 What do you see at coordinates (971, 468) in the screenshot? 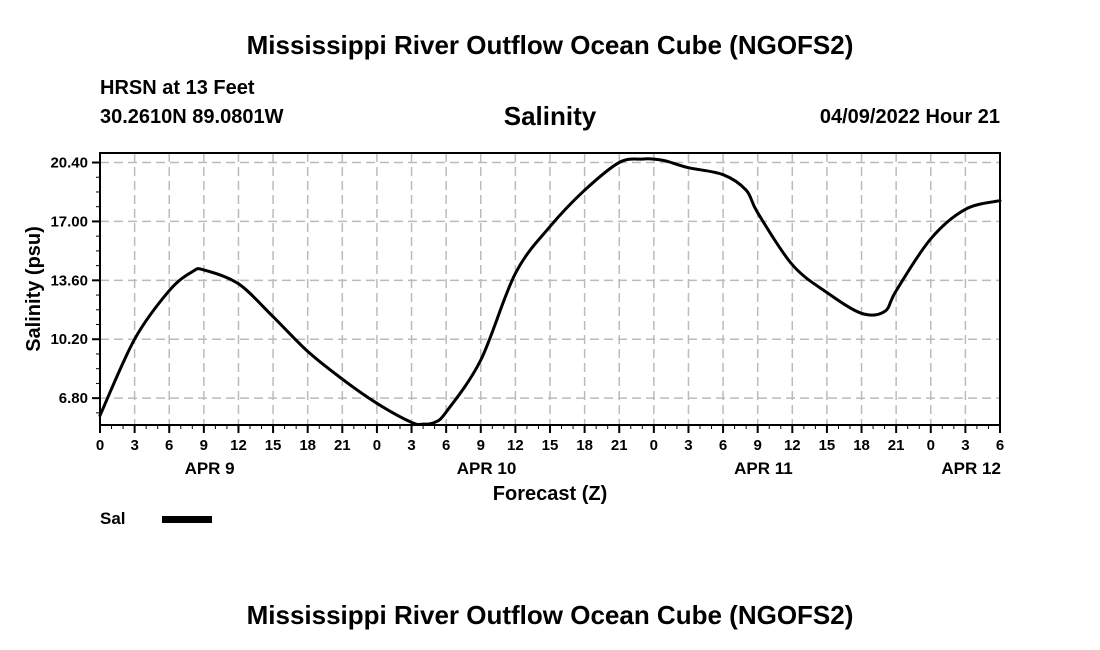
I see `date-label: APR 12` at bounding box center [971, 468].